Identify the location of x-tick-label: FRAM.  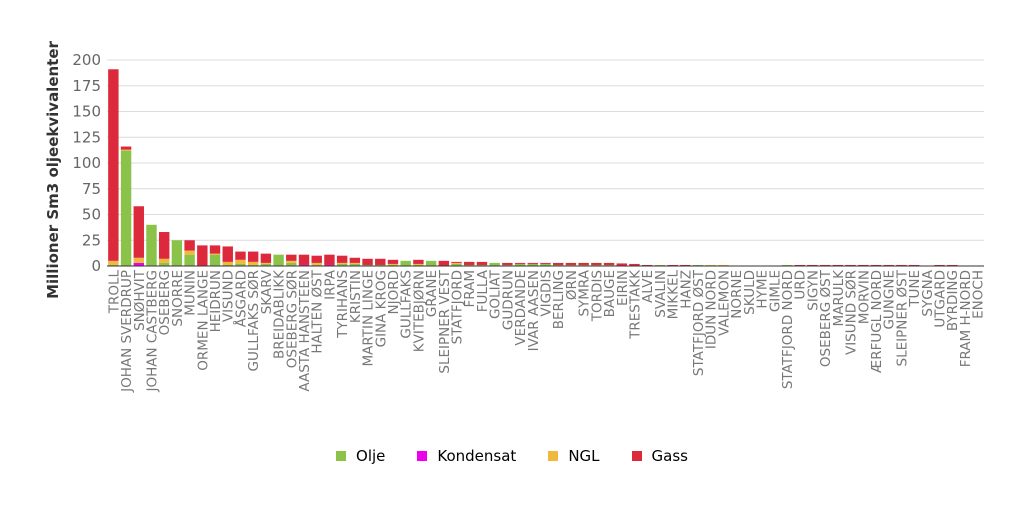
(470, 288).